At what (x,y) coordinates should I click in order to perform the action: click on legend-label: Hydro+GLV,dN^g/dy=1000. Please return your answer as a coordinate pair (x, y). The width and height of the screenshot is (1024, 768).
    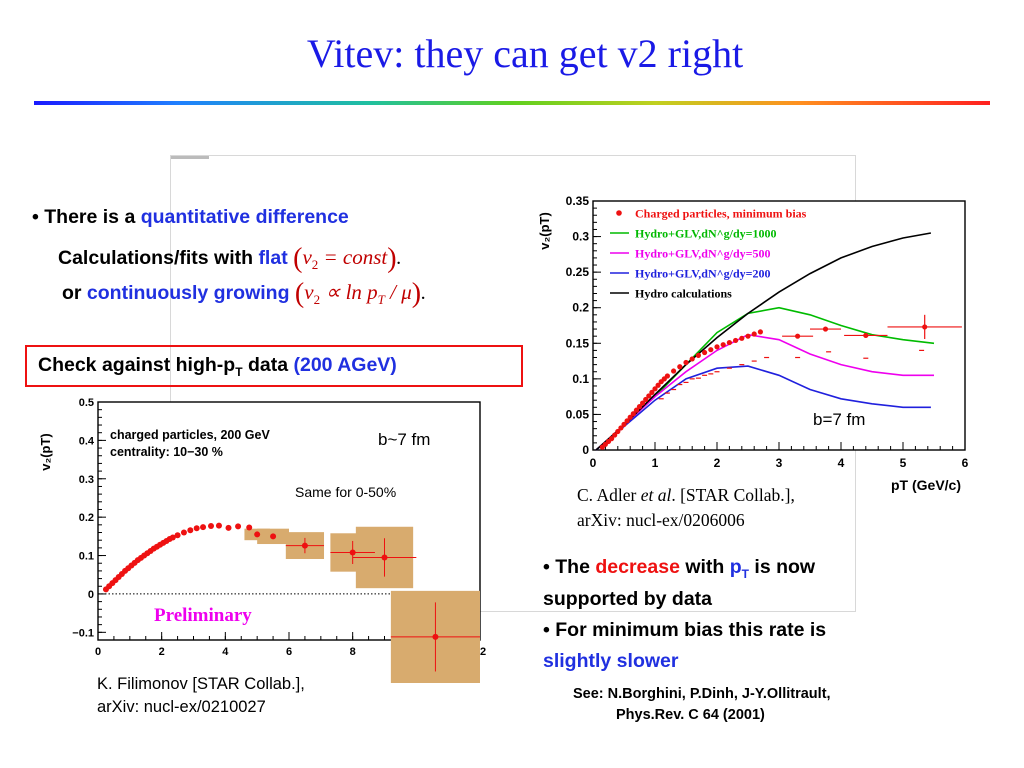
    Looking at the image, I should click on (705, 234).